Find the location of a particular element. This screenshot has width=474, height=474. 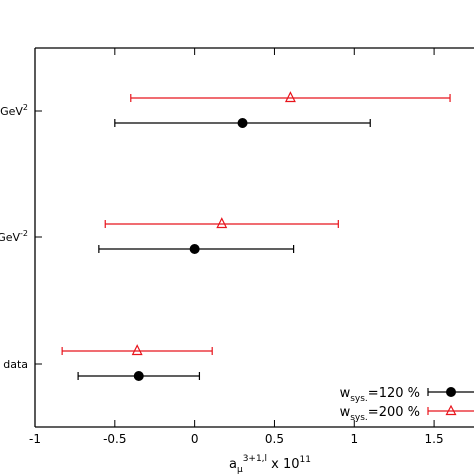

x-axis-title-tail-sup: 11 is located at coordinates (305, 460).